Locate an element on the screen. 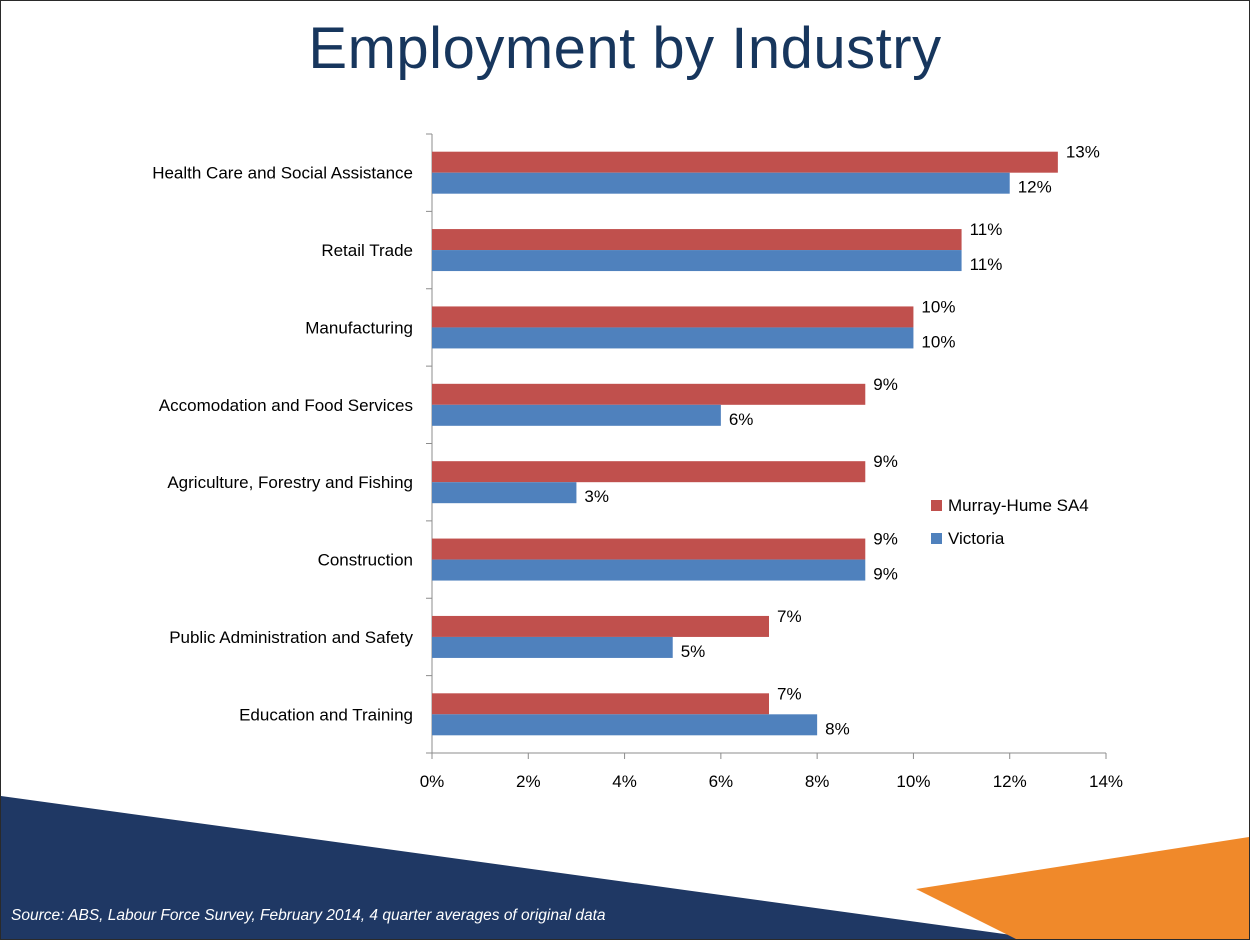  category-label: Health Care and Social Assistance is located at coordinates (282, 173).